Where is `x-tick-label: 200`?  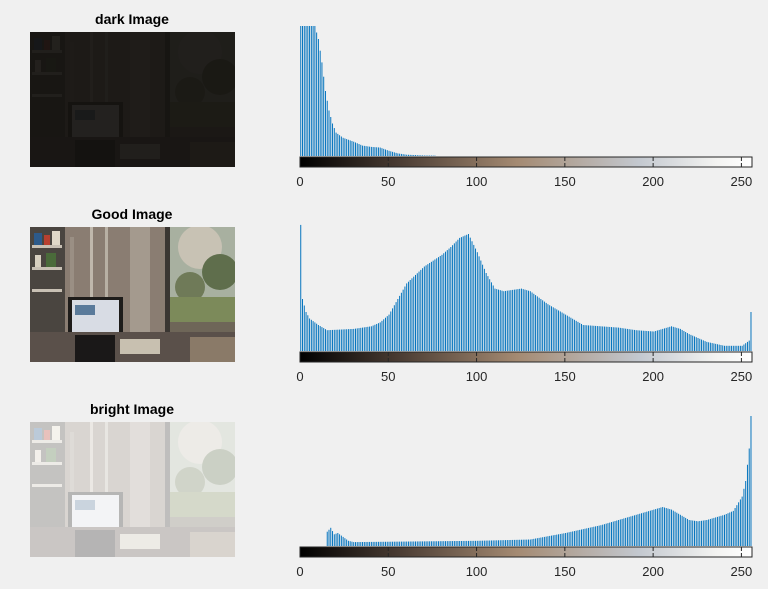 x-tick-label: 200 is located at coordinates (653, 571).